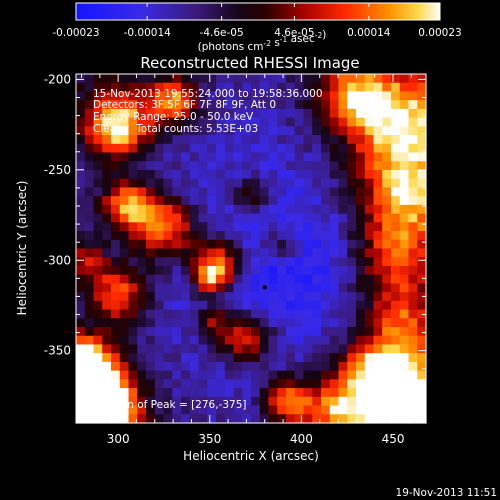 The height and width of the screenshot is (500, 500). Describe the element at coordinates (439, 33) in the screenshot. I see `colorbar-tick-label: 0.00023` at that location.